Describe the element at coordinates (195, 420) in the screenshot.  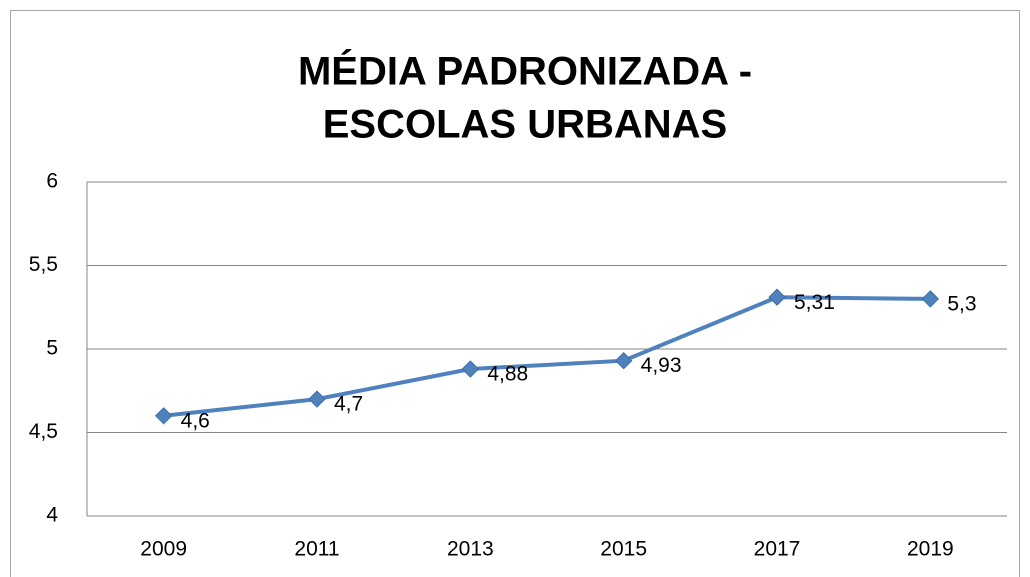
I see `data-label: 4,6` at that location.